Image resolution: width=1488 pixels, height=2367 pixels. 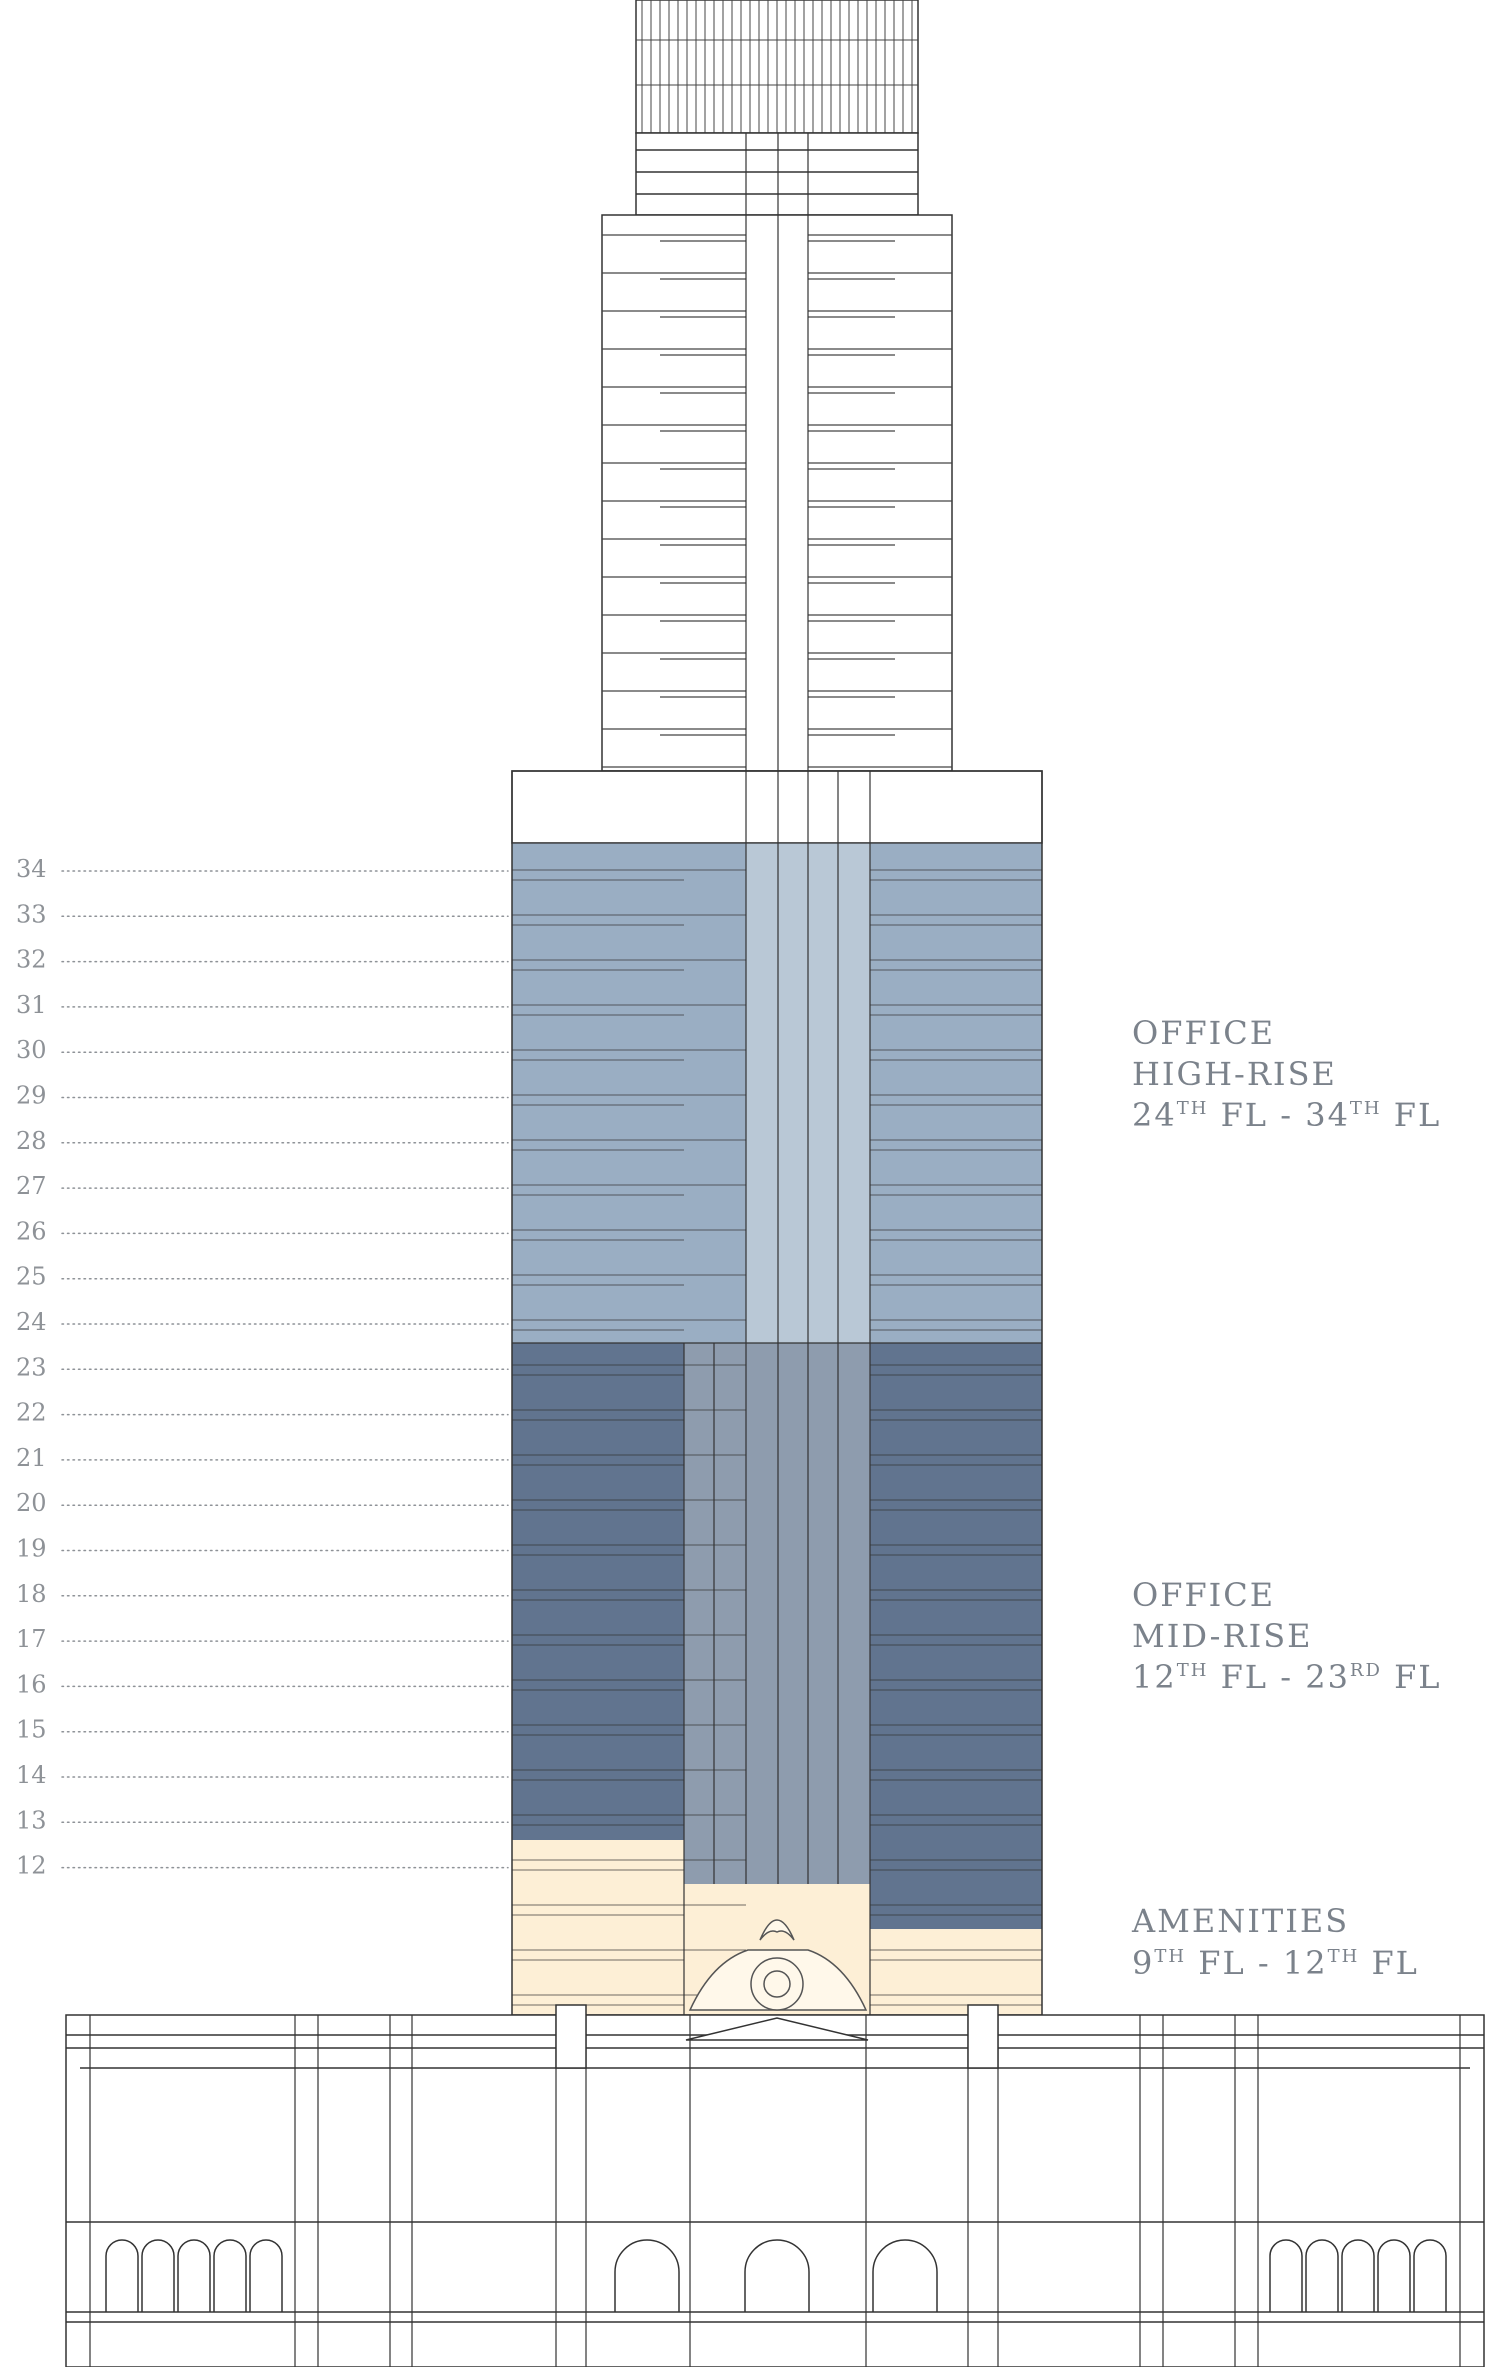 What do you see at coordinates (31, 1820) in the screenshot?
I see `floor-label-13: 13` at bounding box center [31, 1820].